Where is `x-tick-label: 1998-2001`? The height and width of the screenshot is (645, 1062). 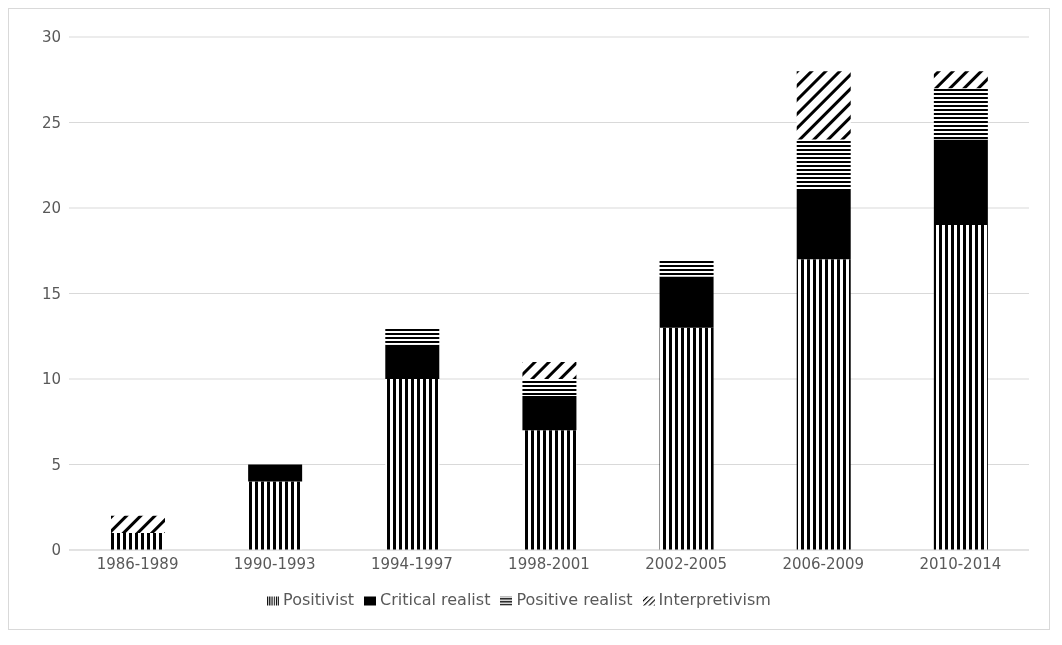
x-tick-label: 1998-2001 is located at coordinates (549, 563).